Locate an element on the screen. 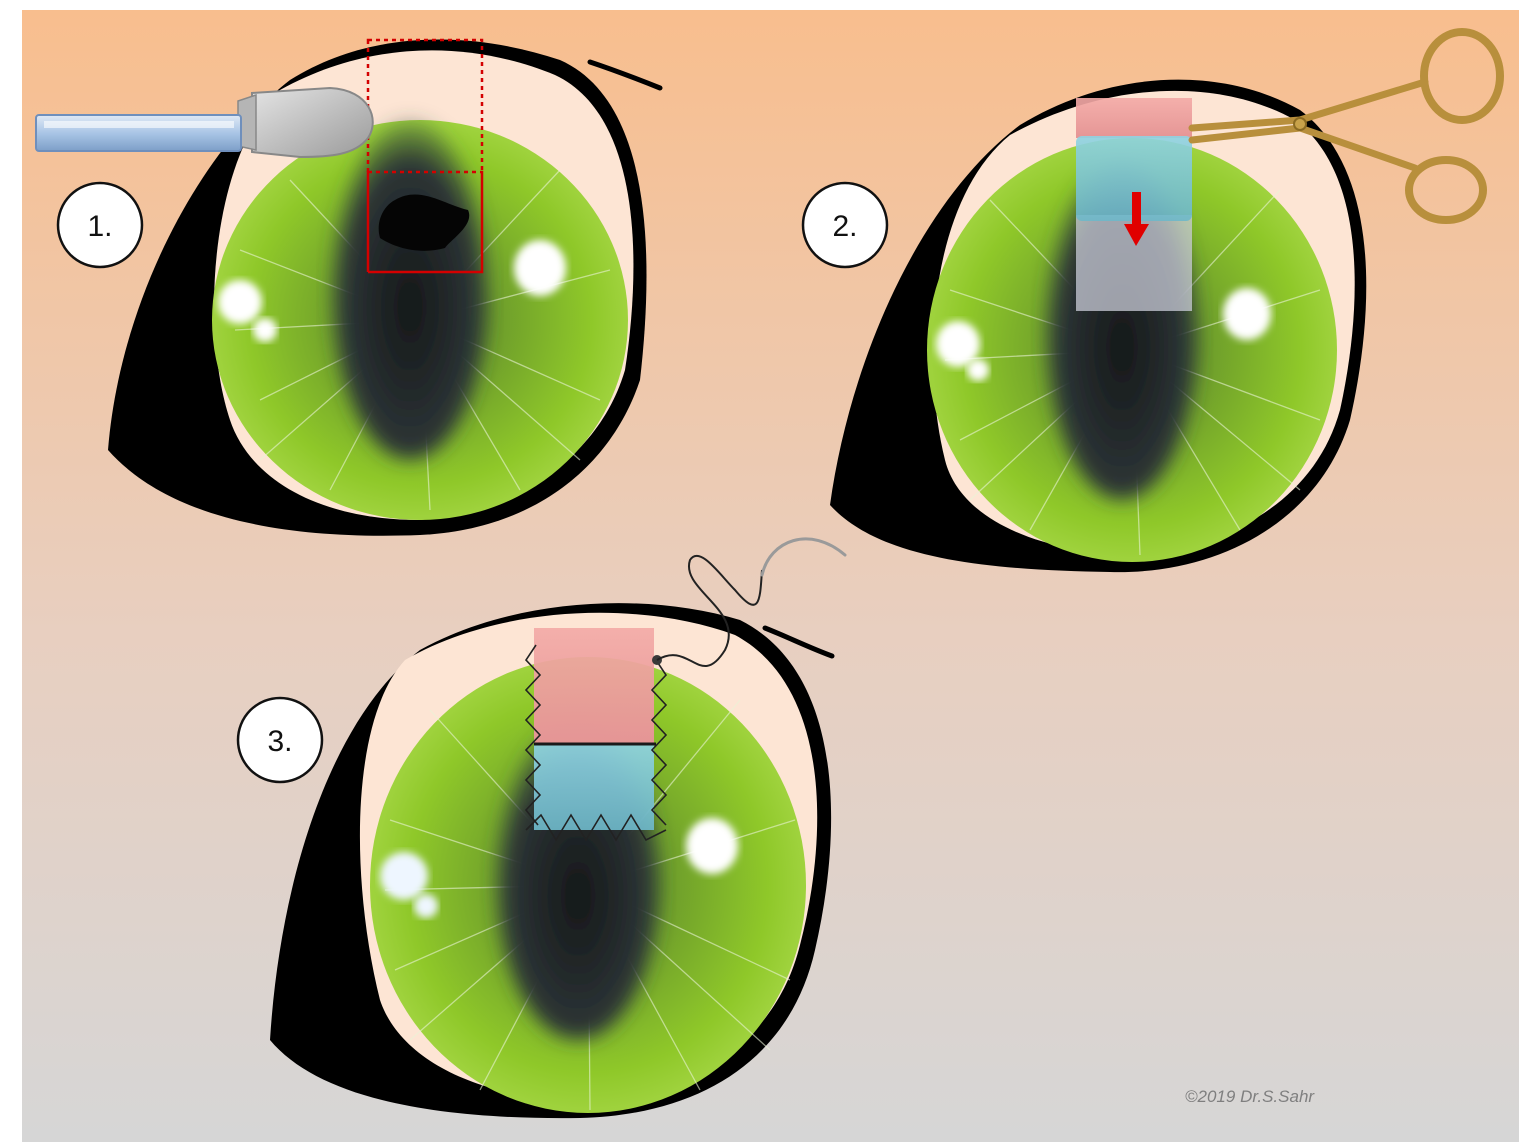 This screenshot has height=1142, width=1526. corneal-defect is located at coordinates (424, 222).